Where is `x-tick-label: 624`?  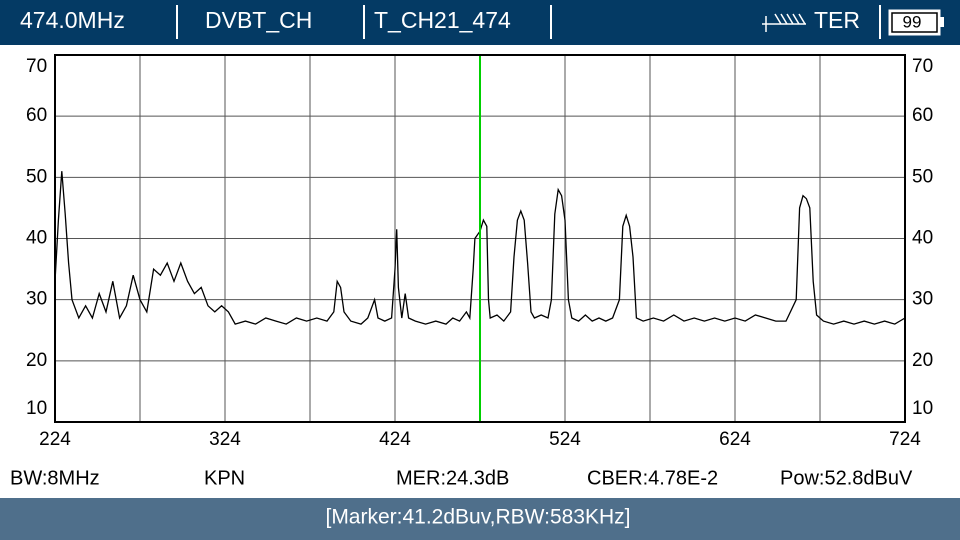 x-tick-label: 624 is located at coordinates (735, 439).